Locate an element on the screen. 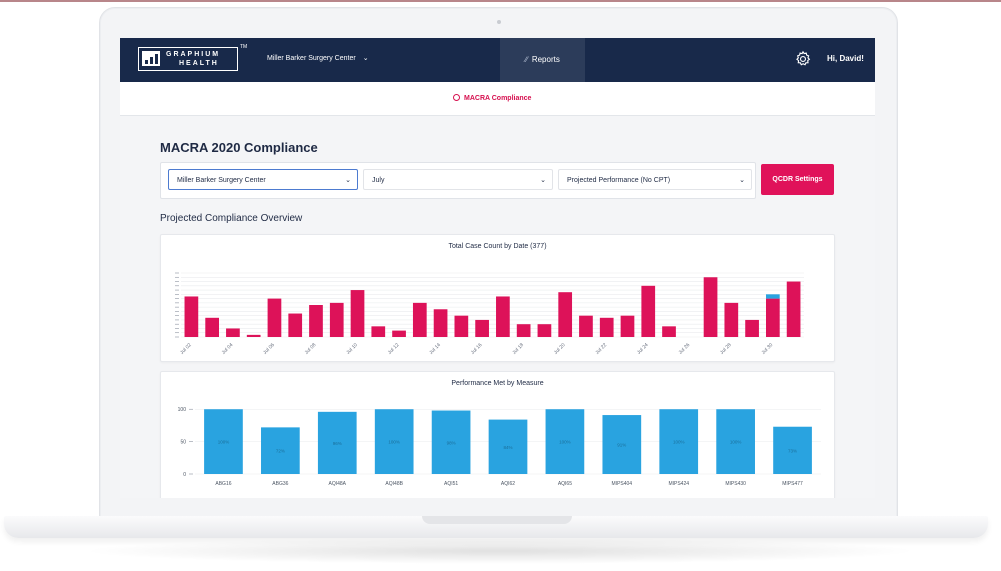 The image size is (1001, 571). y-tick-label: 0 is located at coordinates (184, 475).